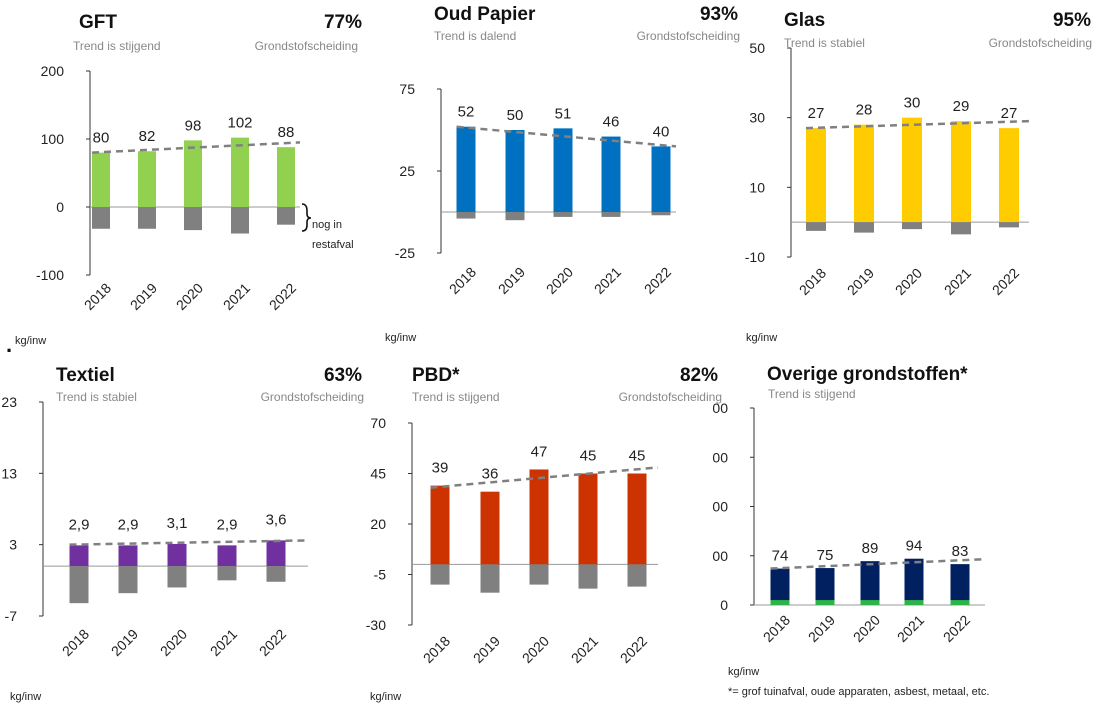  What do you see at coordinates (804, 20) in the screenshot?
I see `chart-title: Glas` at bounding box center [804, 20].